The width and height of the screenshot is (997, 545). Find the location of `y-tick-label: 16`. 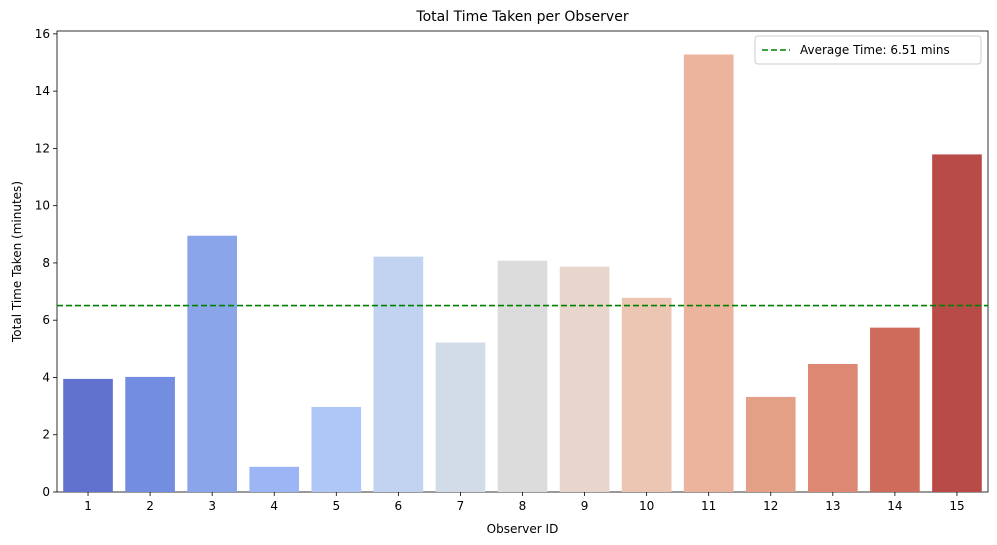

y-tick-label: 16 is located at coordinates (42, 34).